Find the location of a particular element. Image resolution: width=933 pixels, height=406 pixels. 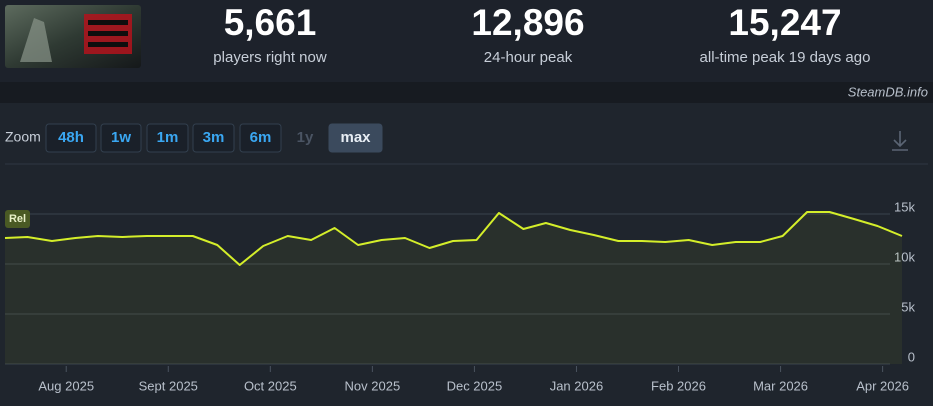

zoom-button-label: 6m is located at coordinates (261, 137).